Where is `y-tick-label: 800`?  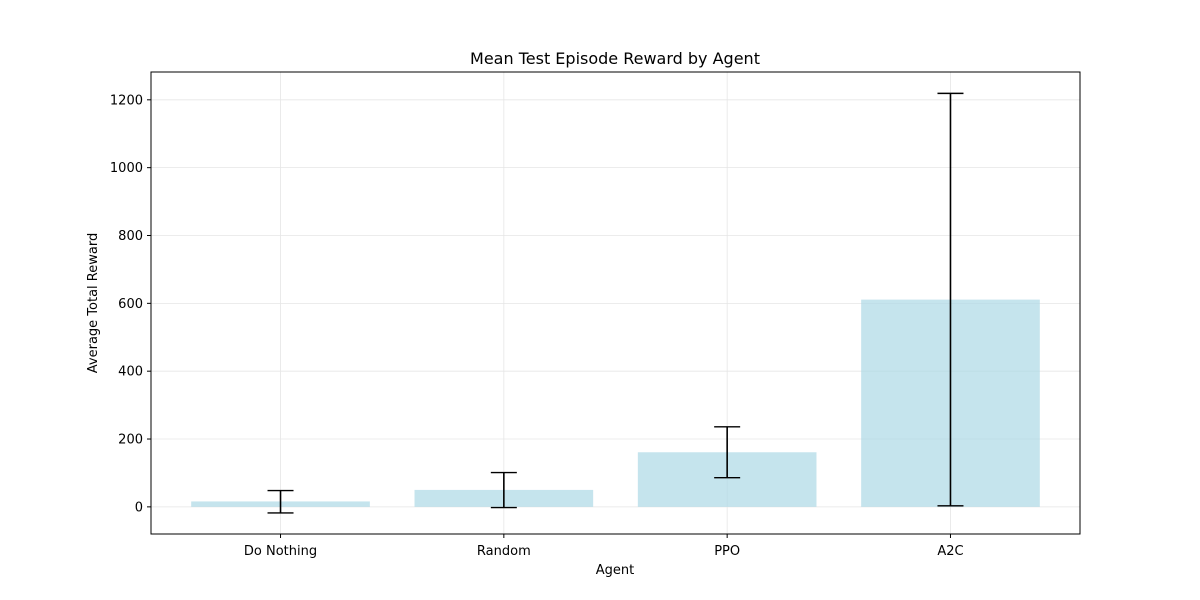 y-tick-label: 800 is located at coordinates (130, 236).